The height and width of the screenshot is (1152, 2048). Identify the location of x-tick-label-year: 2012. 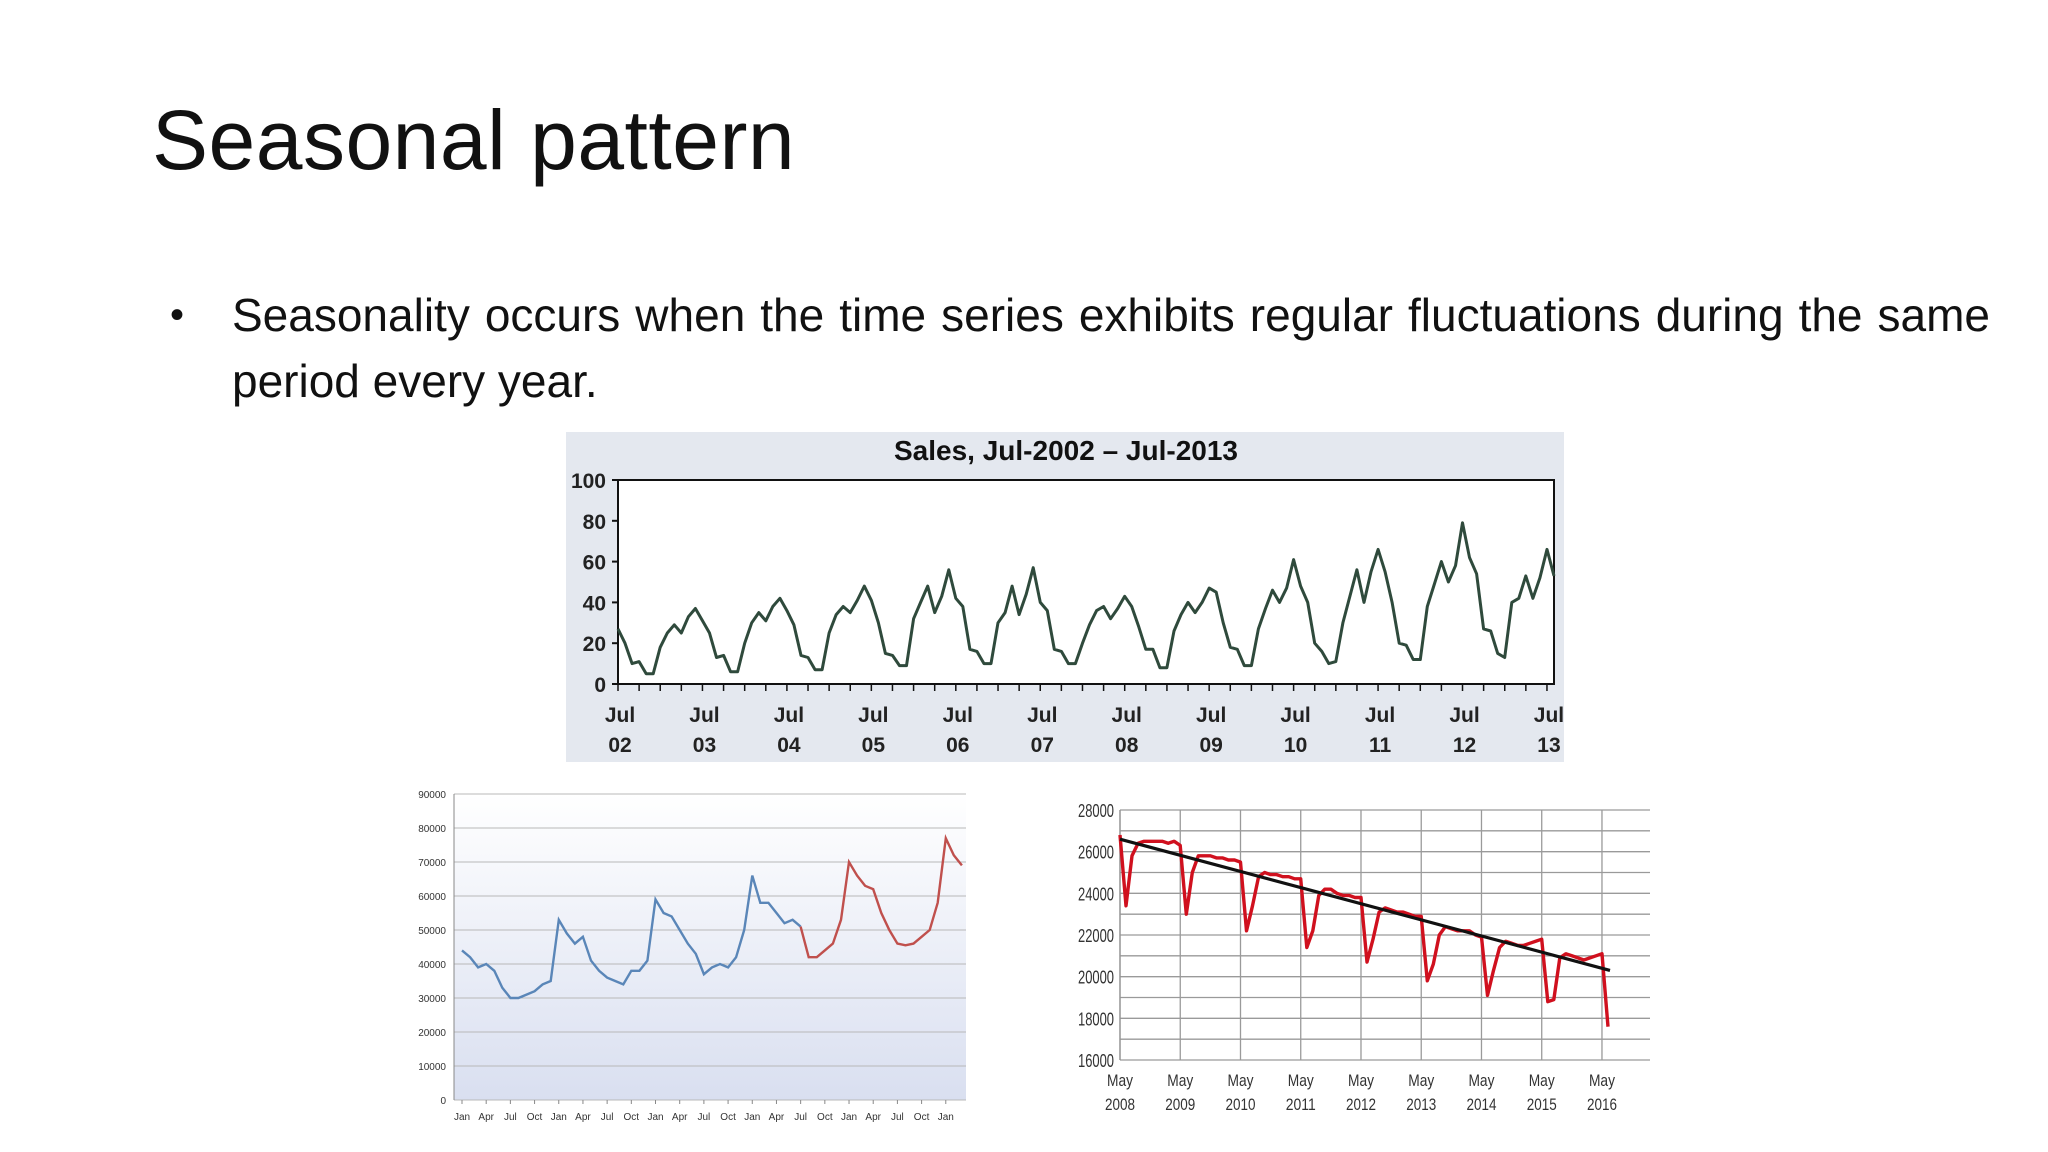
(1361, 1104).